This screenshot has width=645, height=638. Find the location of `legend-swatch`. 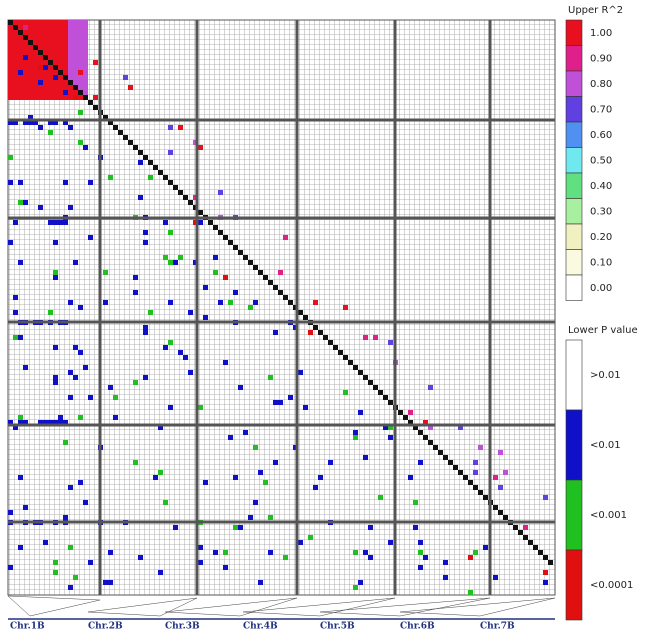

legend-swatch is located at coordinates (574, 262).